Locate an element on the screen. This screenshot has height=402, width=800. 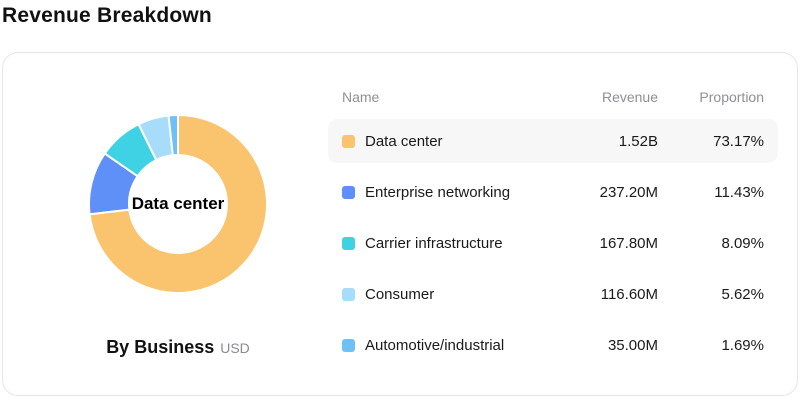
row-proportion: 1.69% is located at coordinates (742, 345).